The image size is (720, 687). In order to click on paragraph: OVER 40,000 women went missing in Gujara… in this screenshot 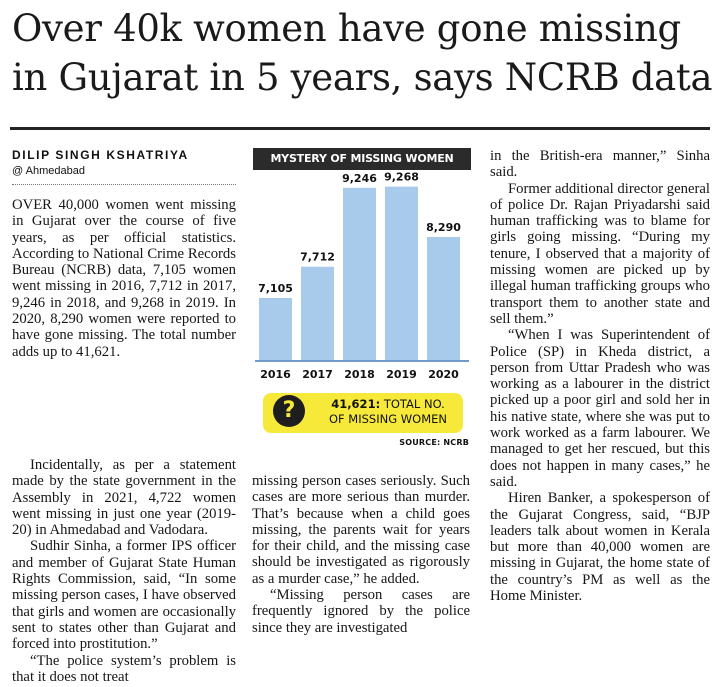, I will do `click(124, 278)`.